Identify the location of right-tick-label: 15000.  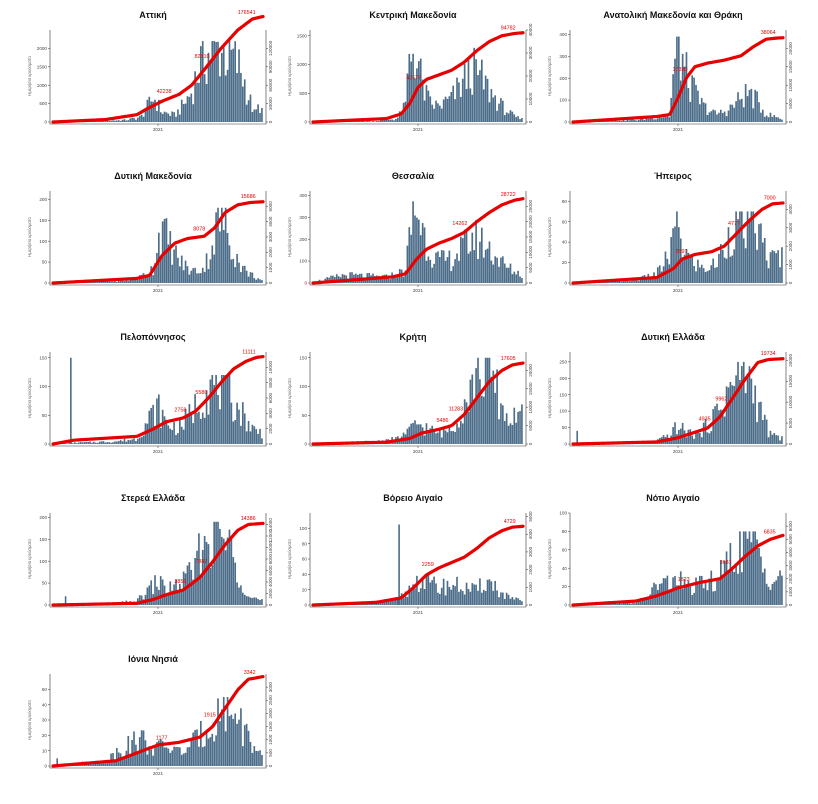
(530, 236).